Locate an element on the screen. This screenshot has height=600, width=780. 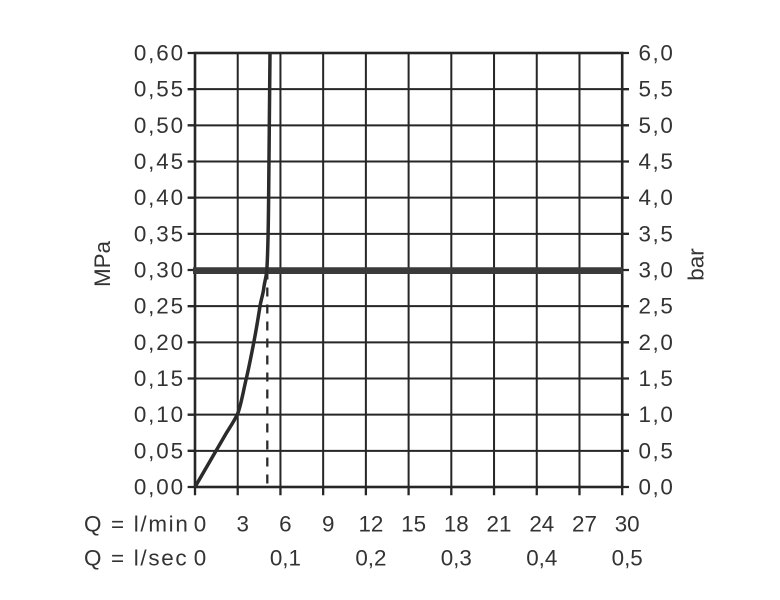
svg-text: 4,0 is located at coordinates (657, 197).